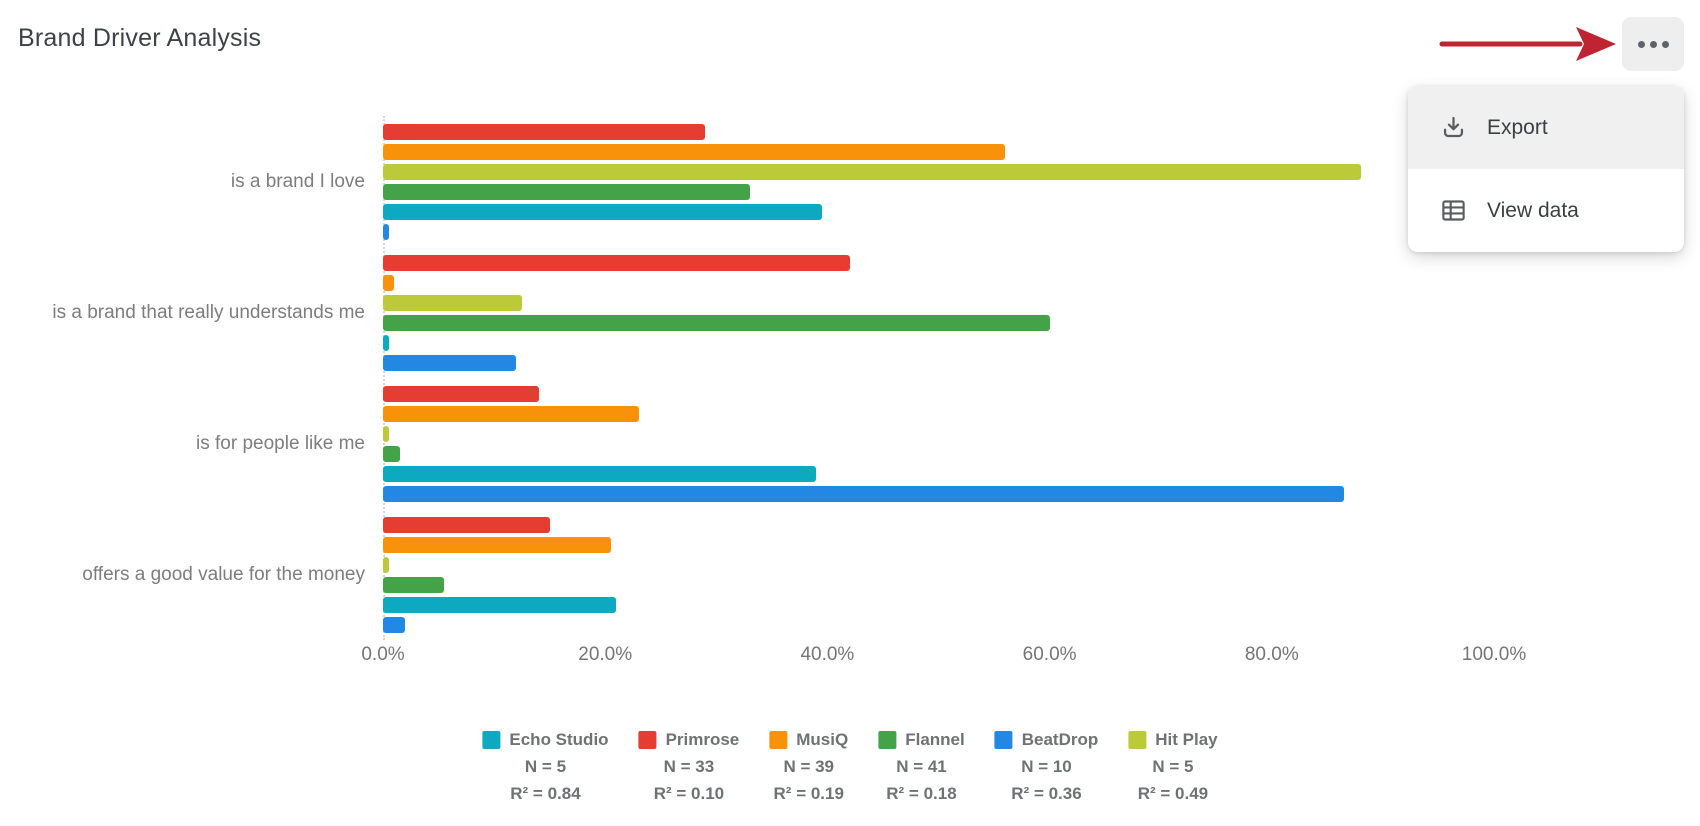  I want to click on menu-item-label: View data, so click(1533, 210).